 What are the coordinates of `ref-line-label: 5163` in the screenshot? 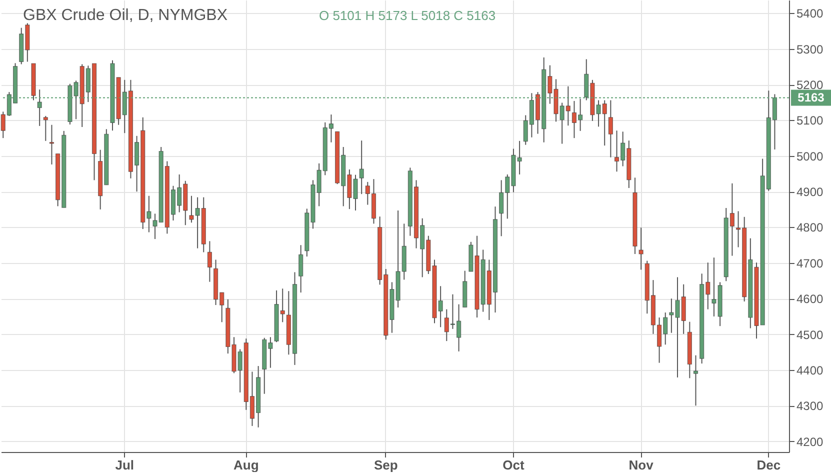 It's located at (811, 97).